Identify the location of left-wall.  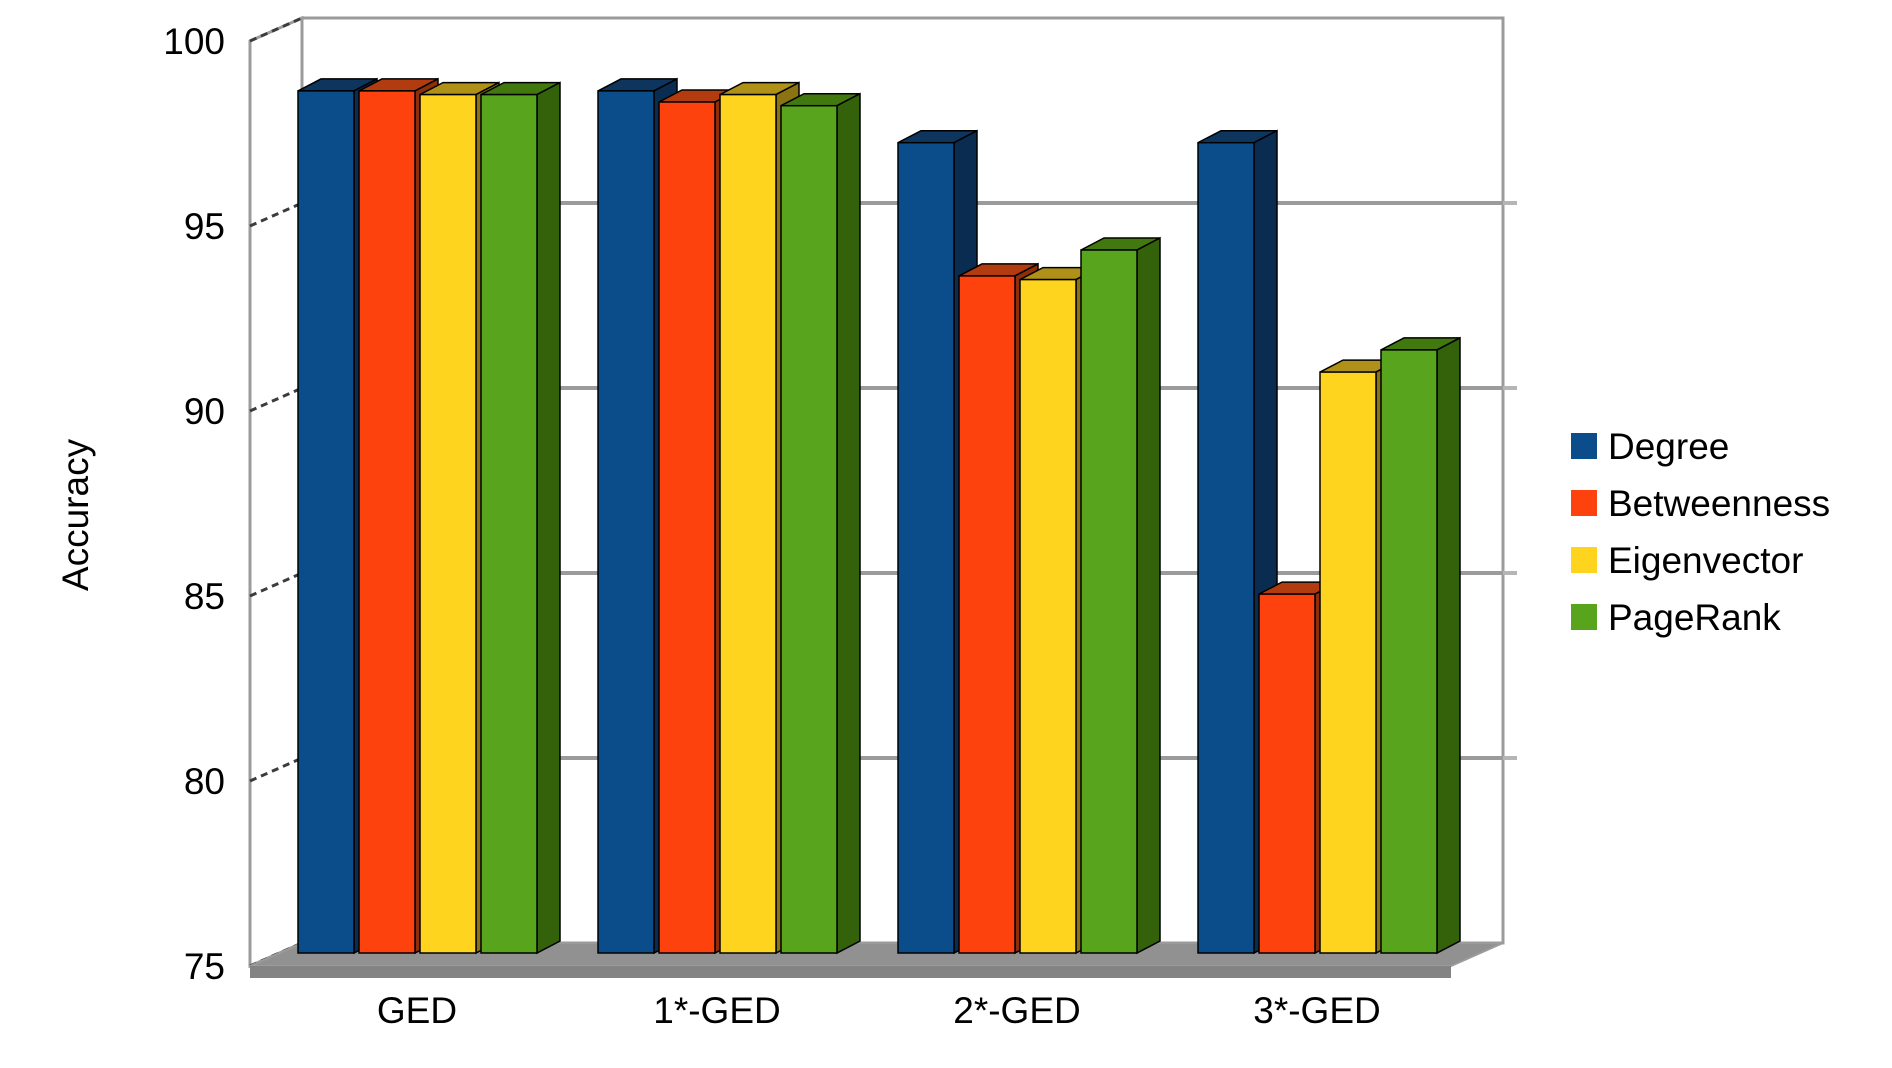
(276, 492).